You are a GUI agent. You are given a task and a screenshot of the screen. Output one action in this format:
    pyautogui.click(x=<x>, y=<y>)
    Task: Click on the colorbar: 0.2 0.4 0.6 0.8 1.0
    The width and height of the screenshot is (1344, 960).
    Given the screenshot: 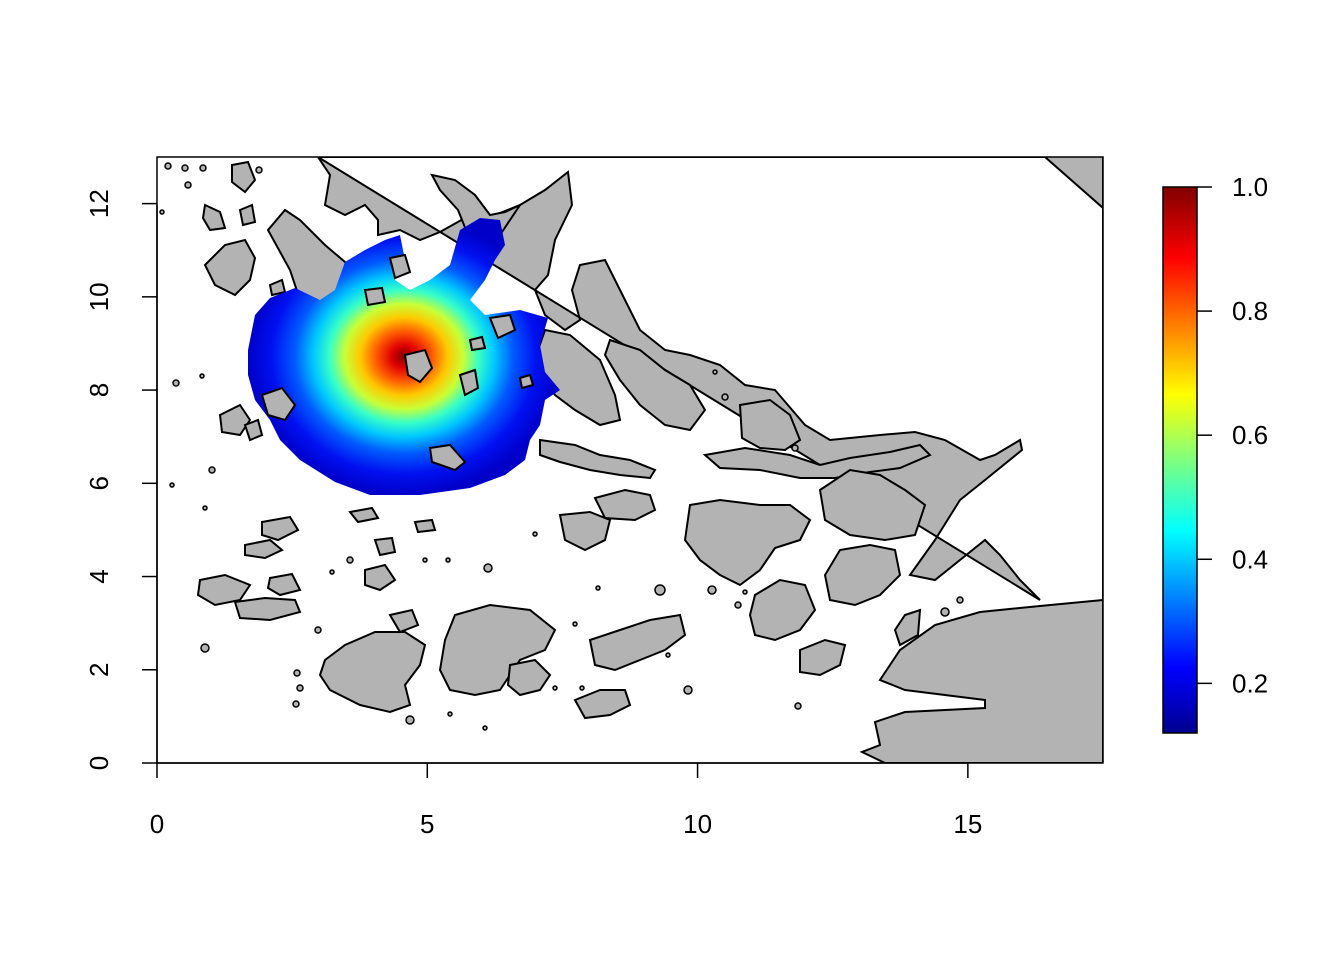 What is the action you would take?
    pyautogui.click(x=1215, y=453)
    